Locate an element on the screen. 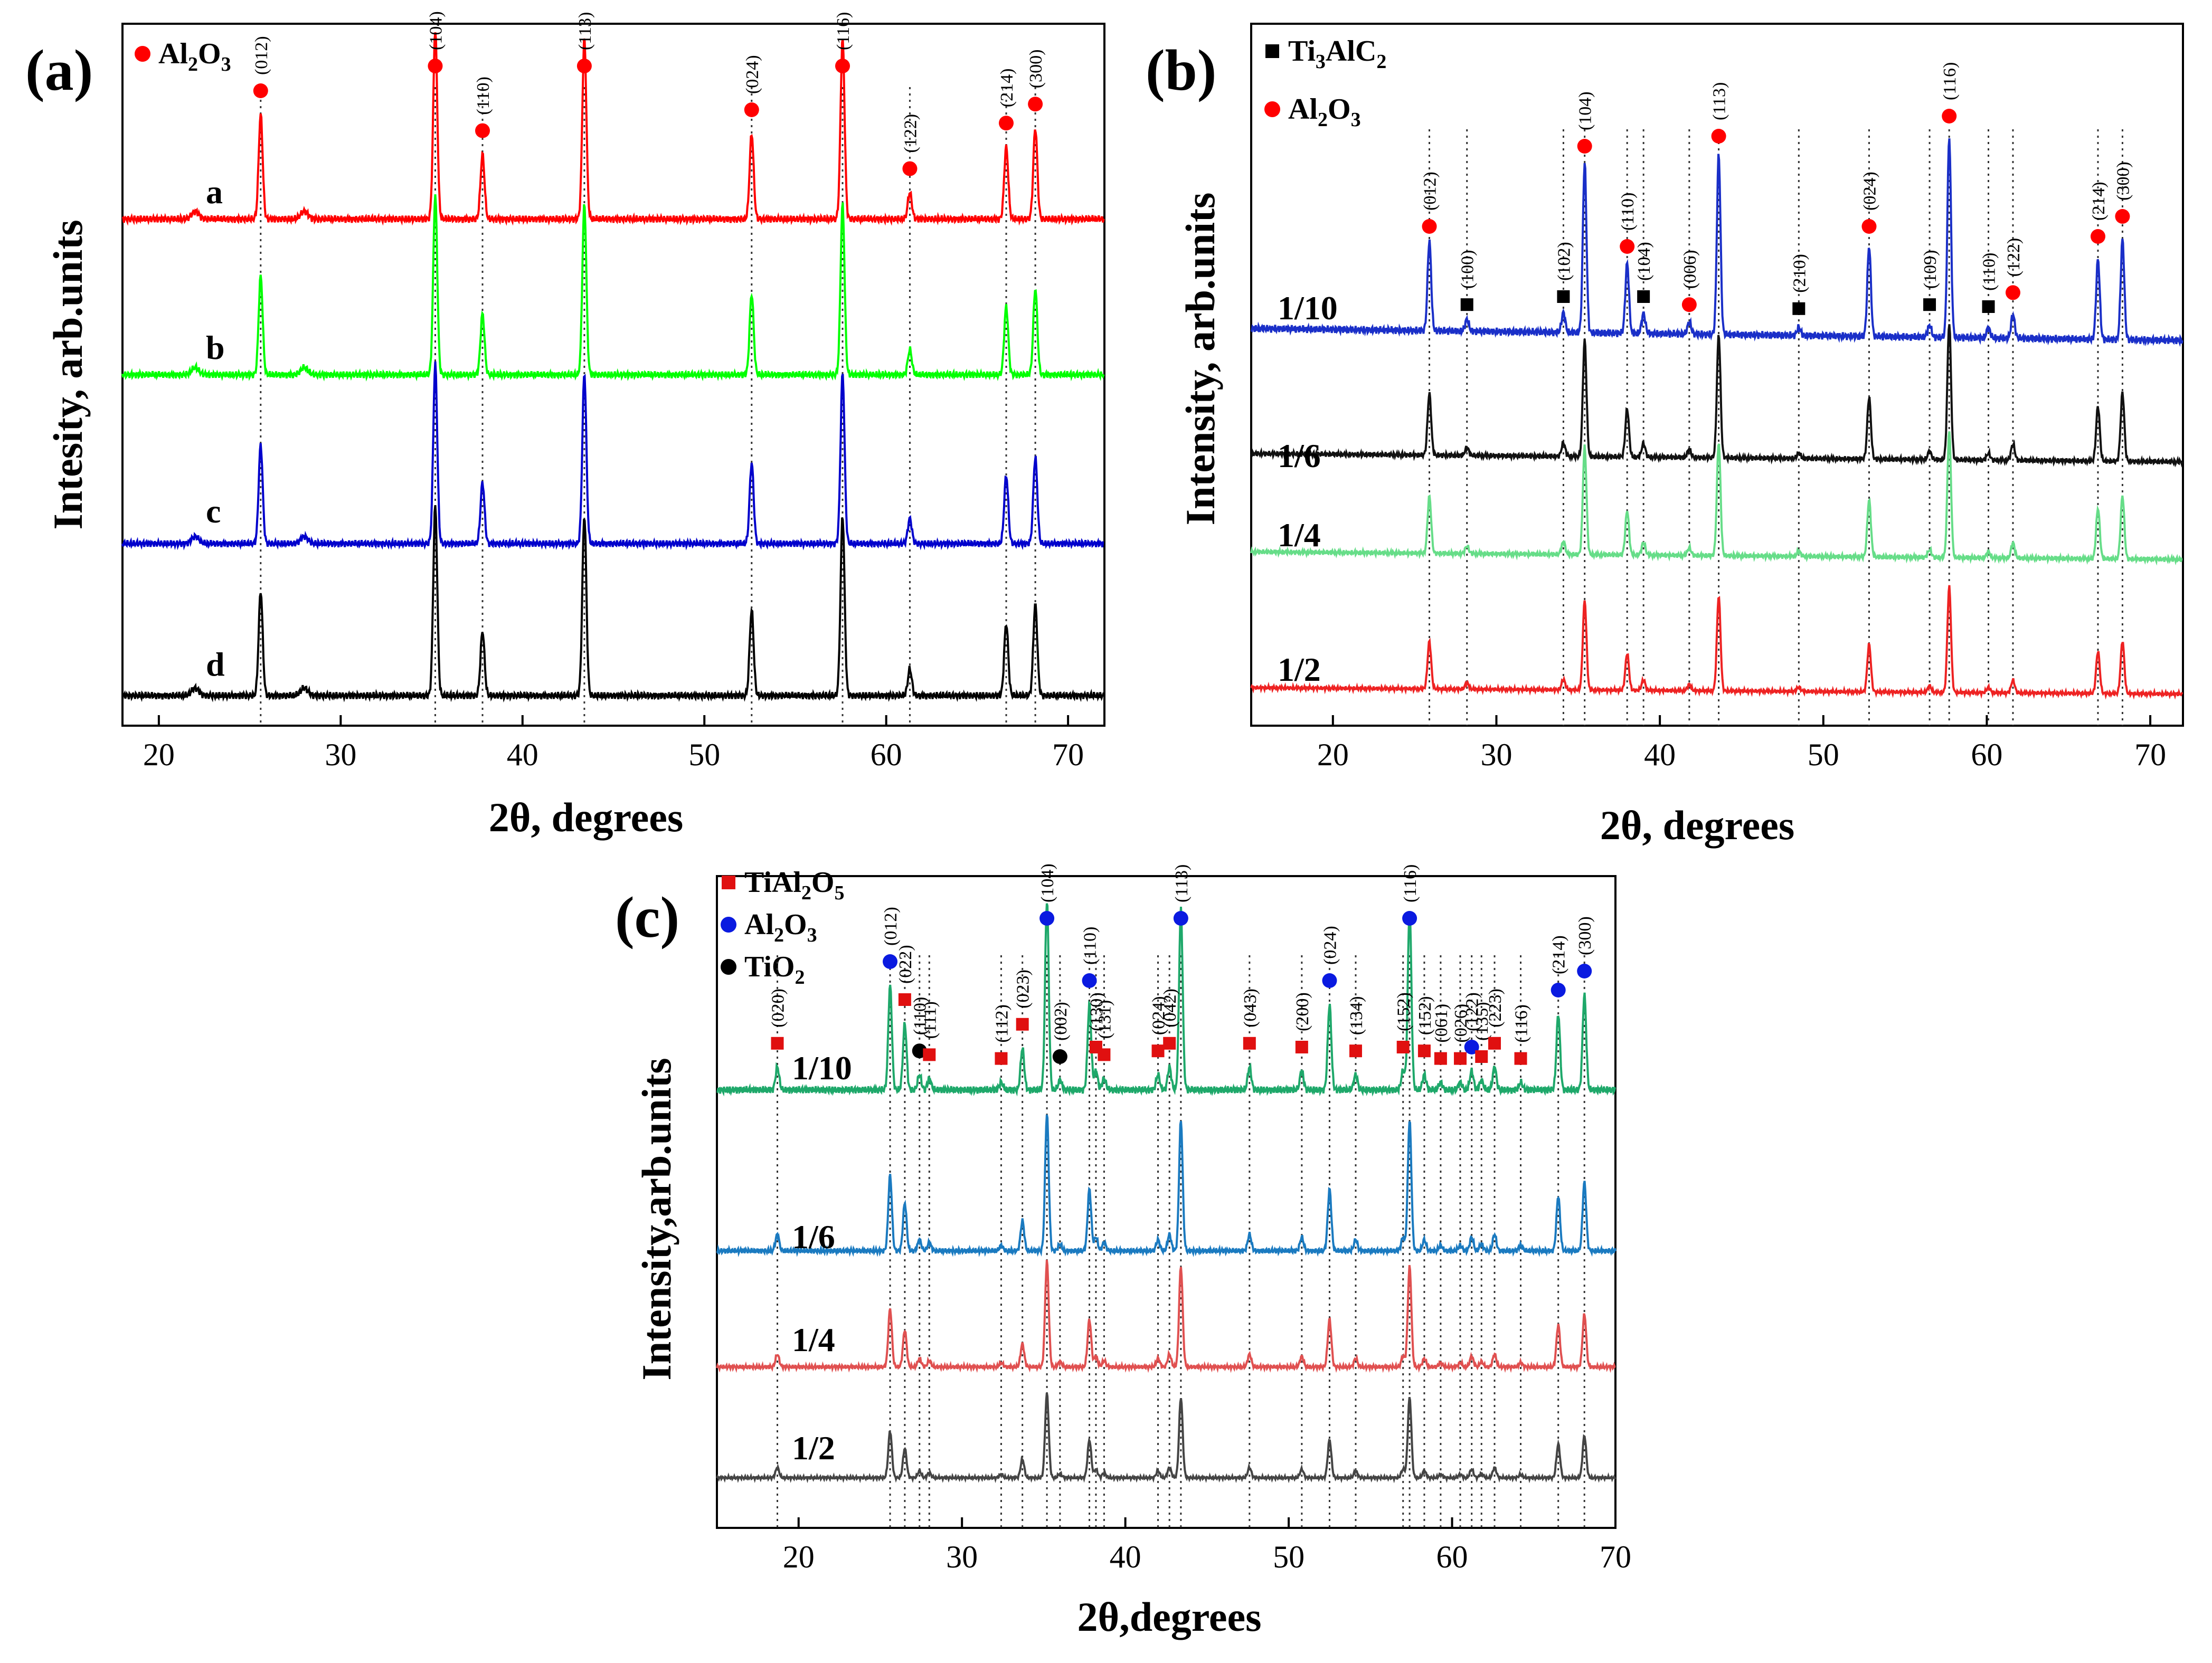 This screenshot has height=1663, width=2212. legend-label: Al2O3 is located at coordinates (194, 56).